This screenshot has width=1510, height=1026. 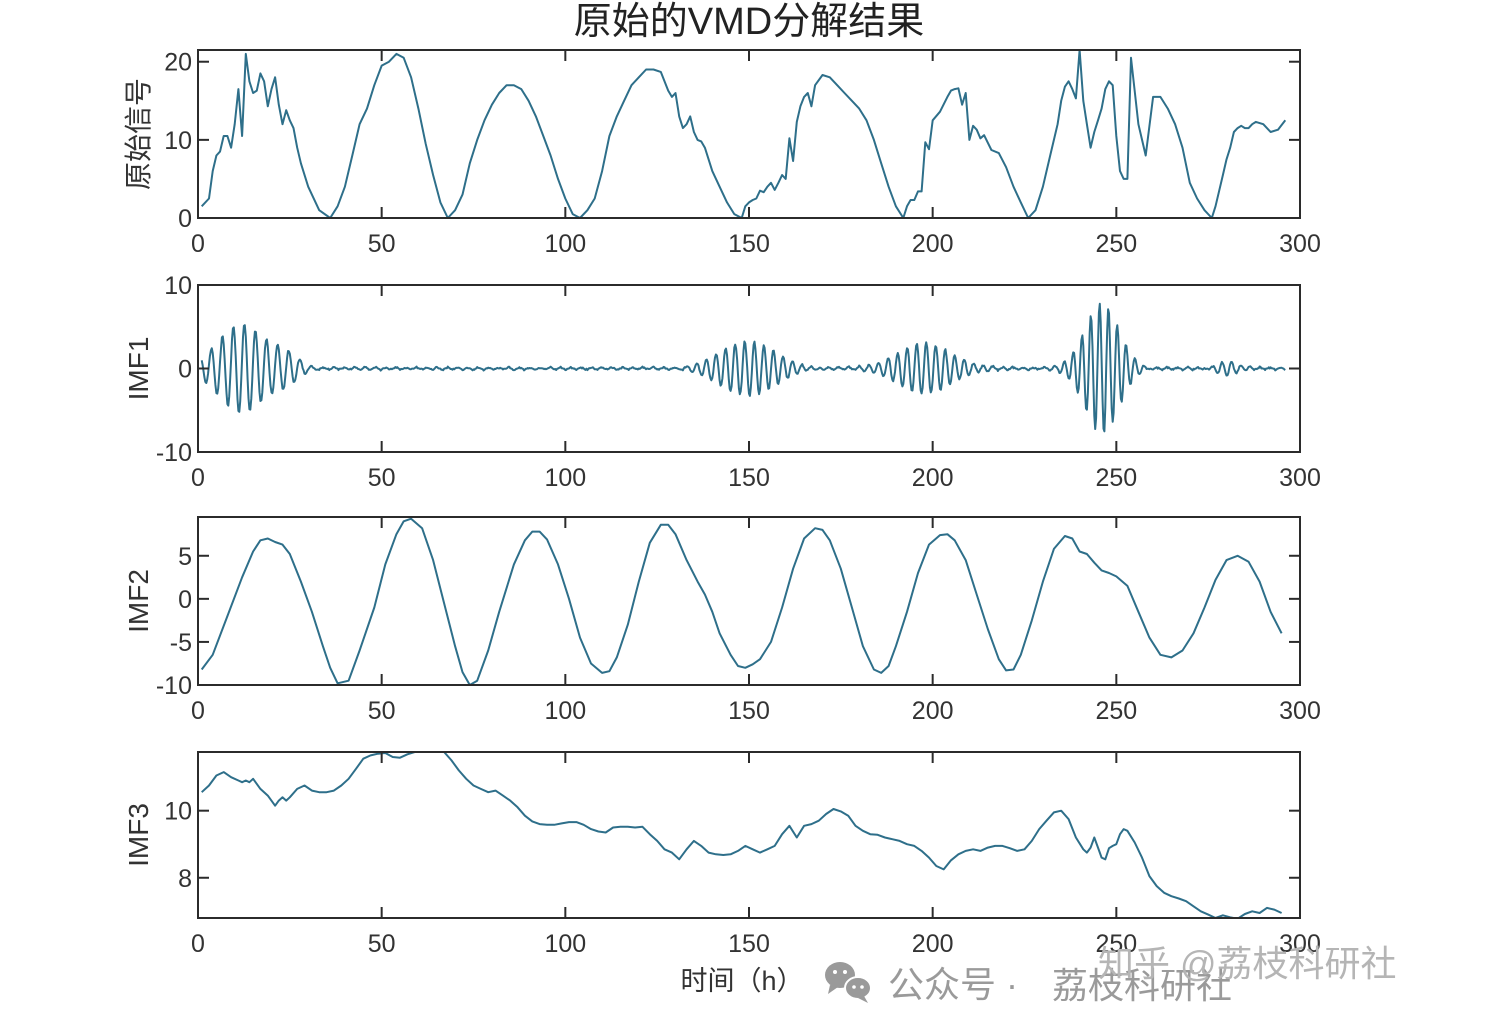 I want to click on y-axis-label: IMF3, so click(x=138, y=835).